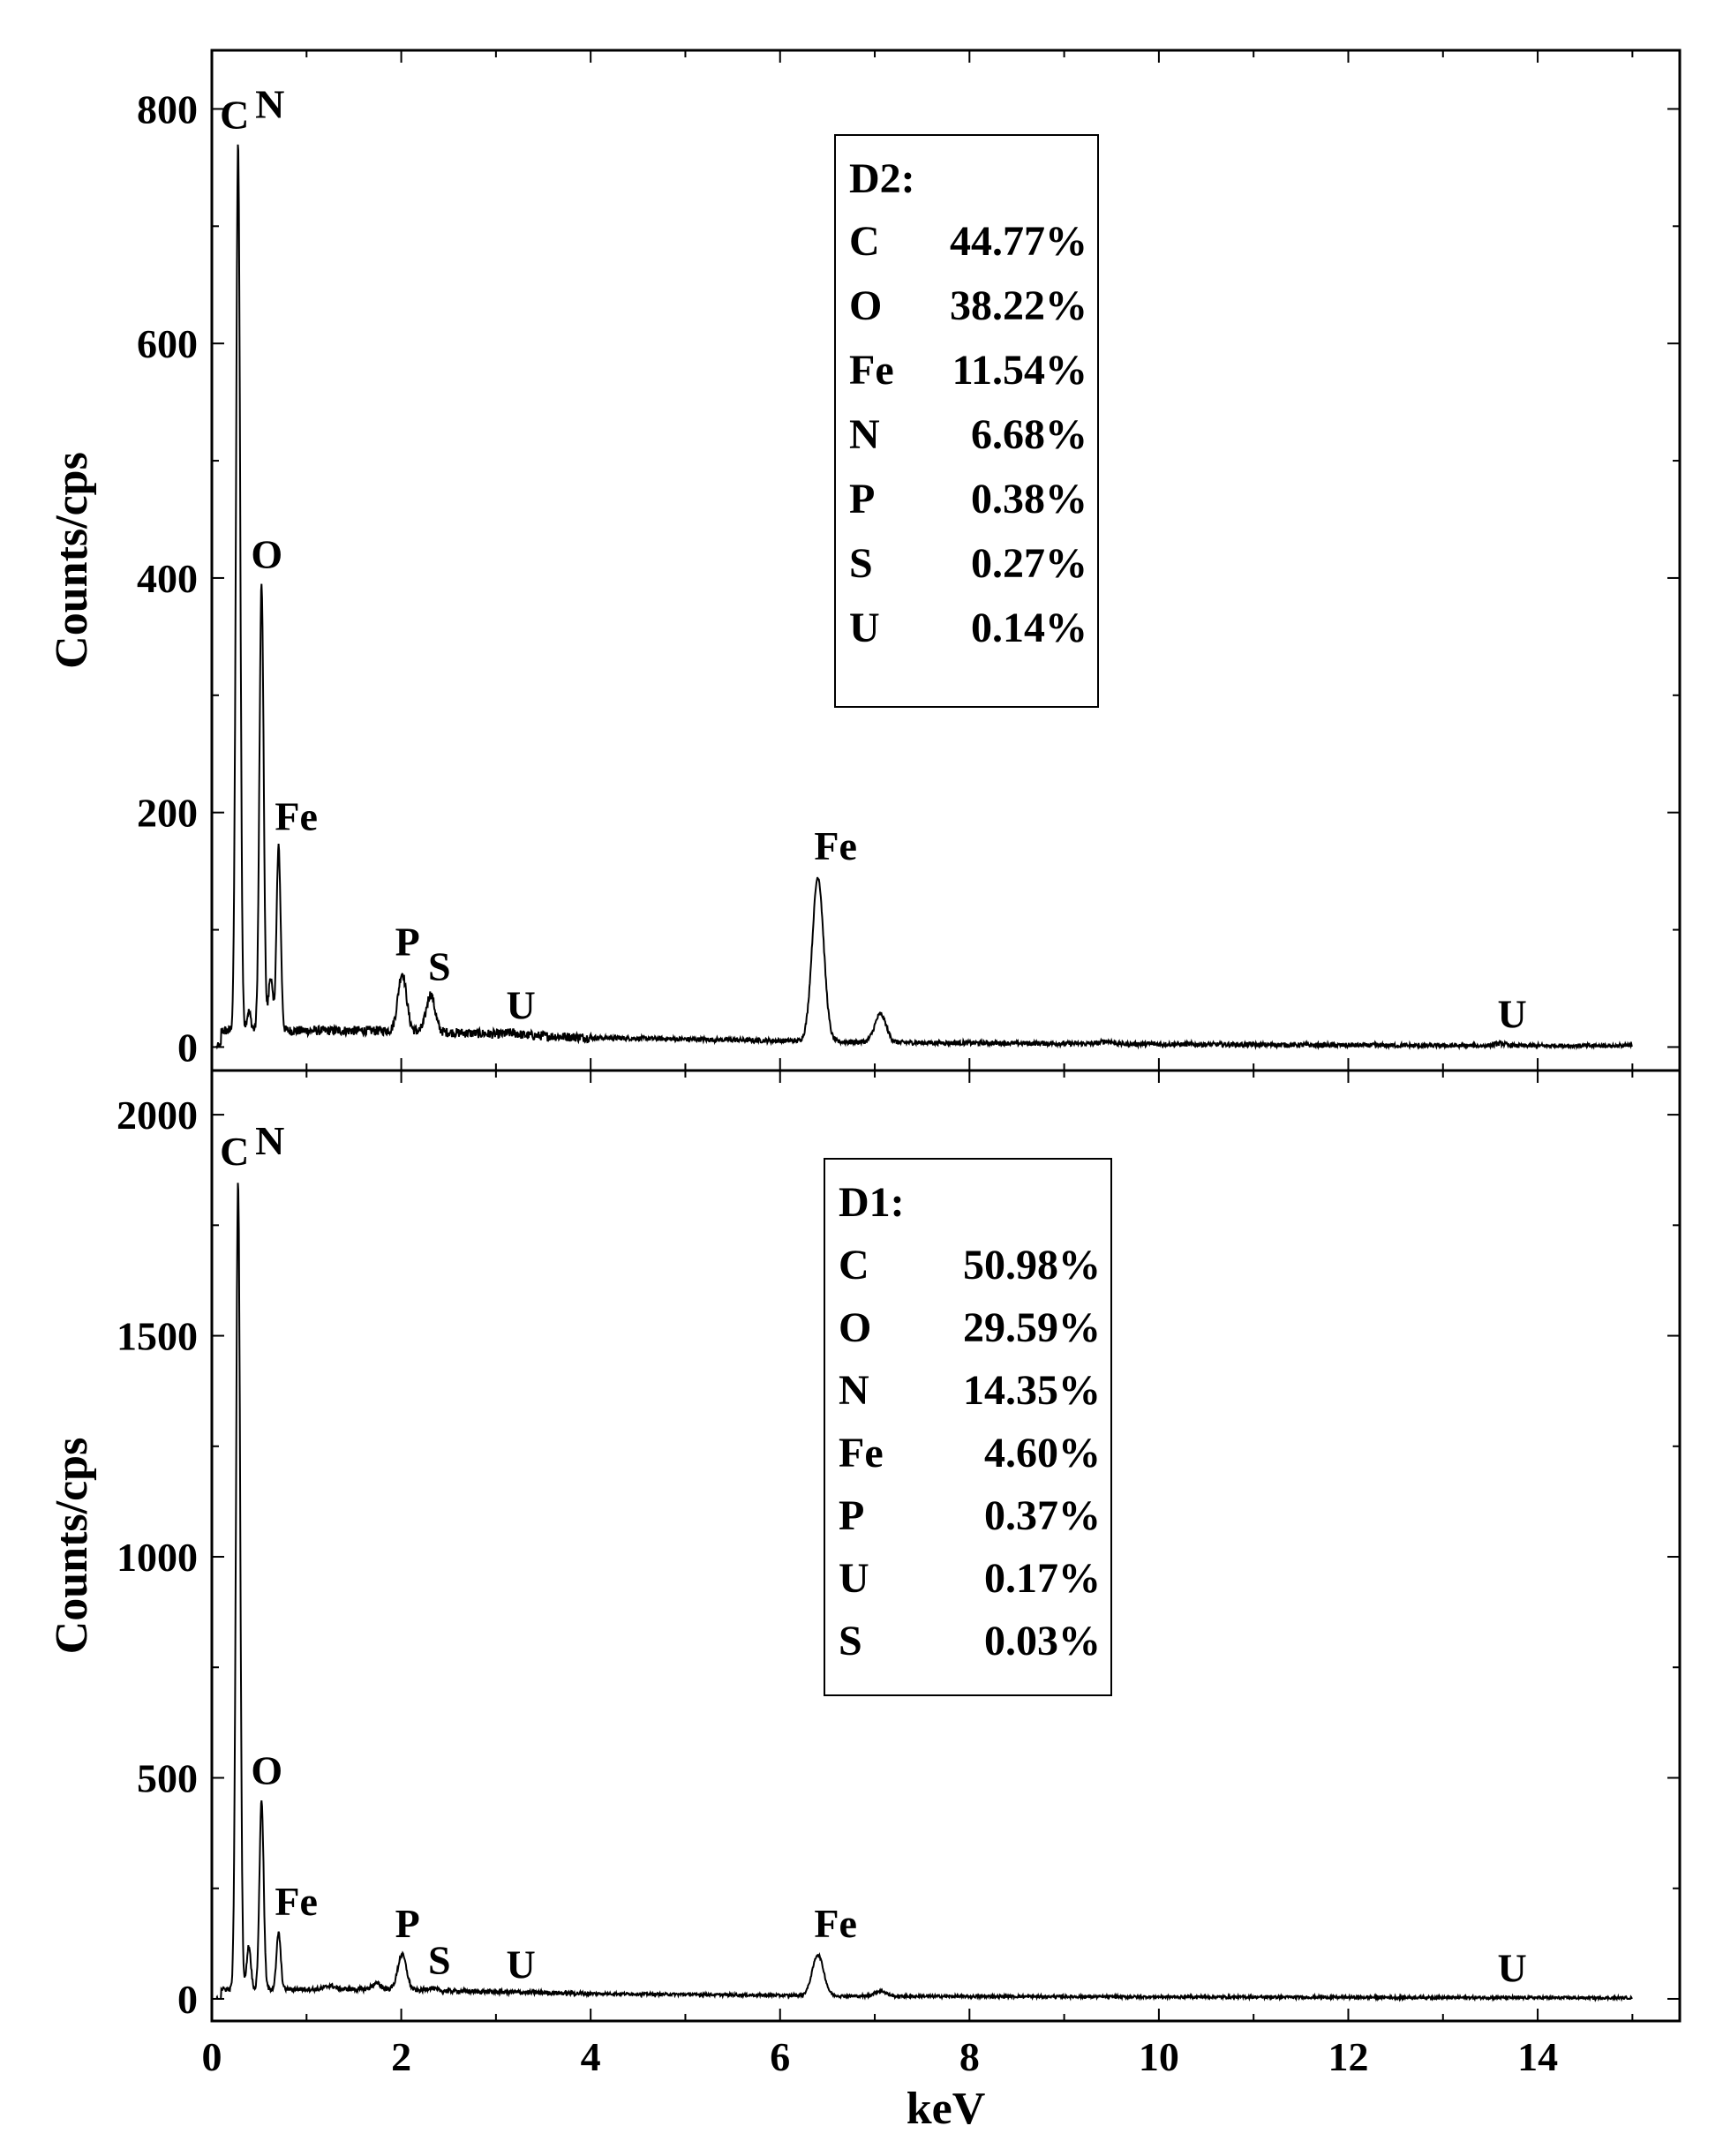  Describe the element at coordinates (591, 2056) in the screenshot. I see `x-tick-label: 4` at that location.